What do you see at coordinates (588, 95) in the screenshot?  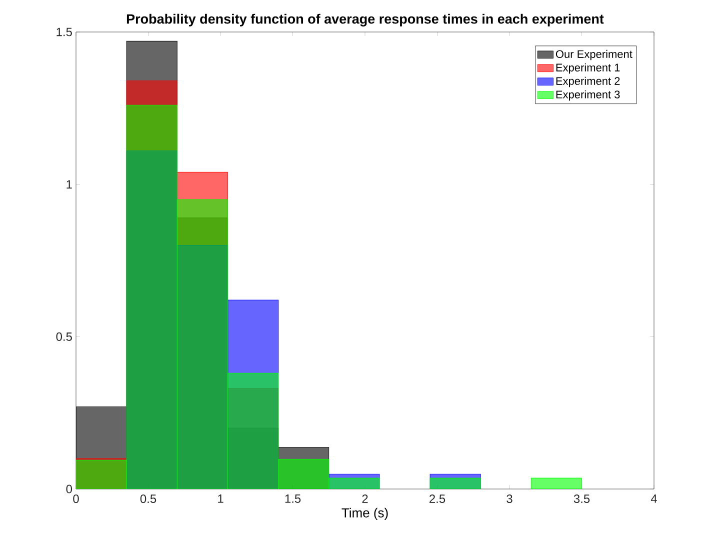 I see `legend-label: Experiment 3` at bounding box center [588, 95].